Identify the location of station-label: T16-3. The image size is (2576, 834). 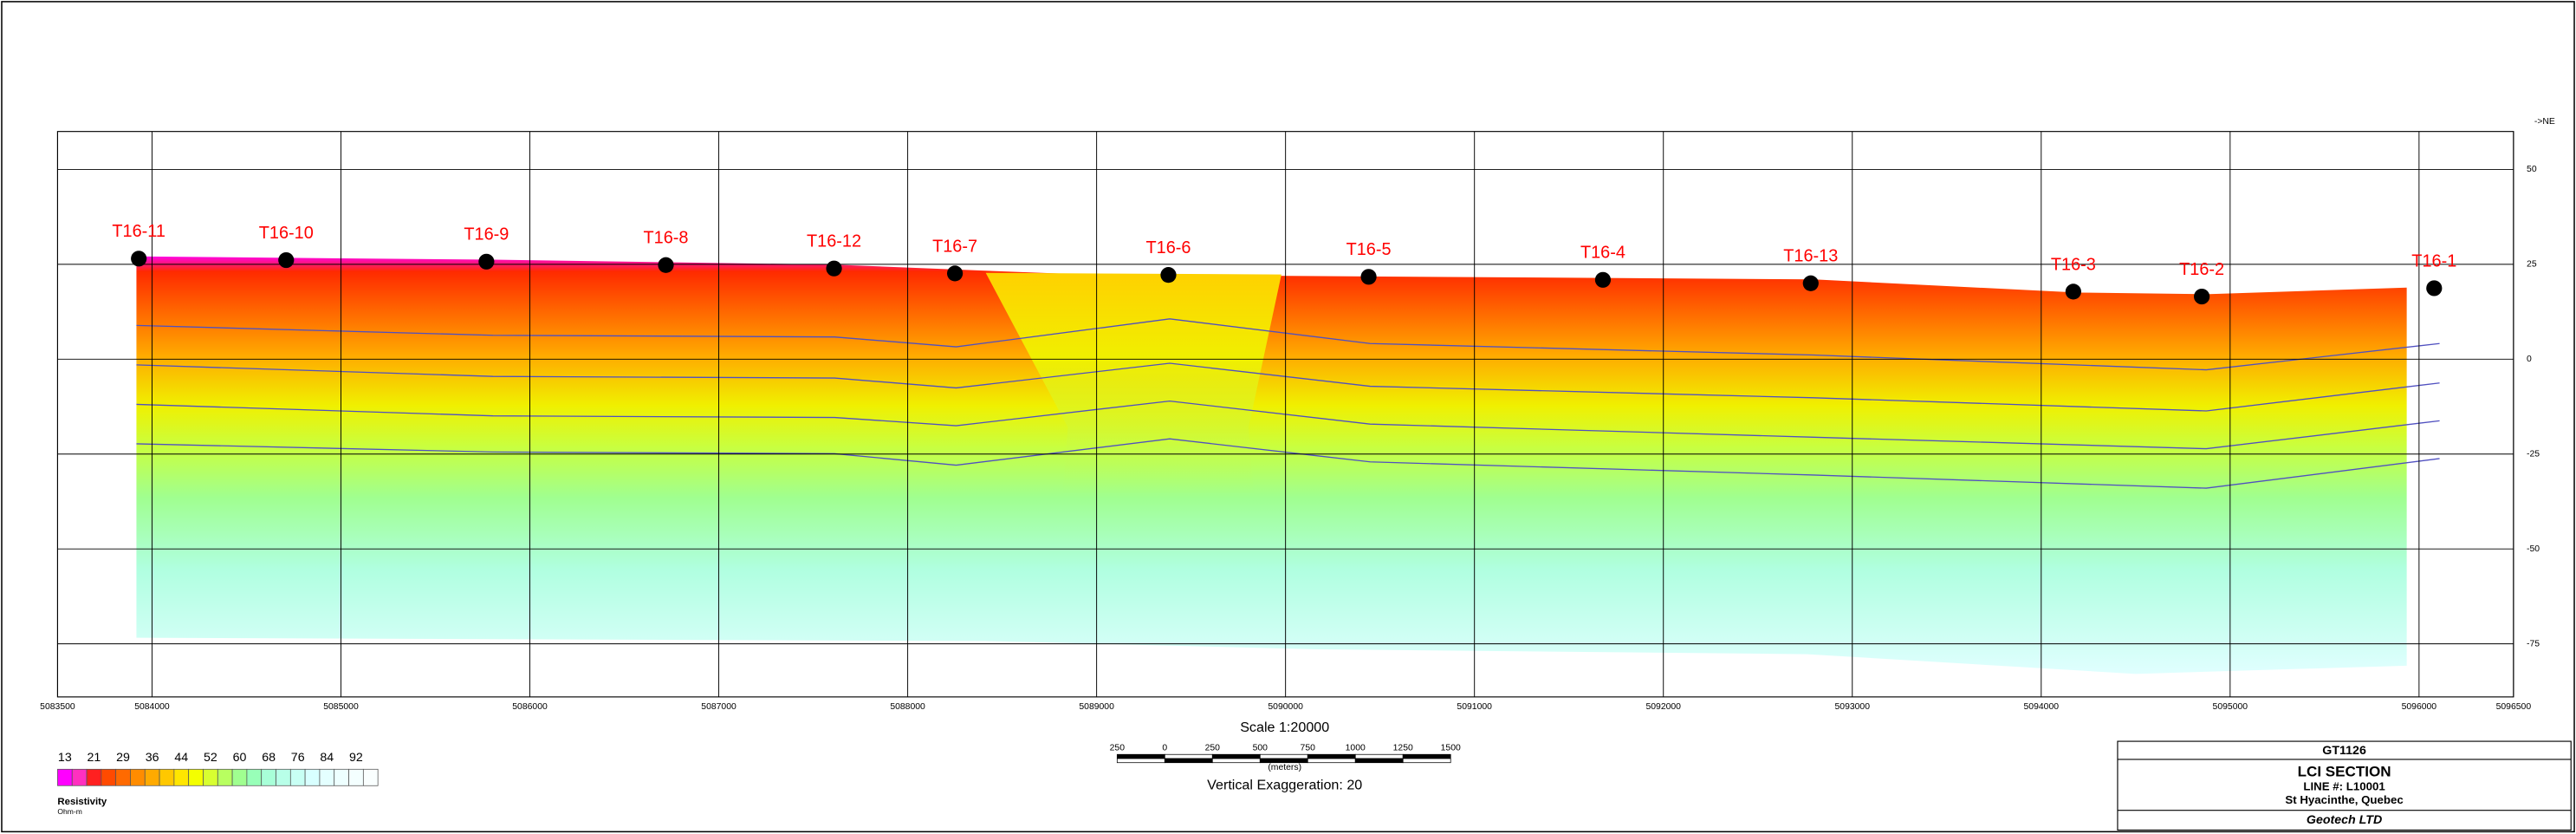
(2073, 264).